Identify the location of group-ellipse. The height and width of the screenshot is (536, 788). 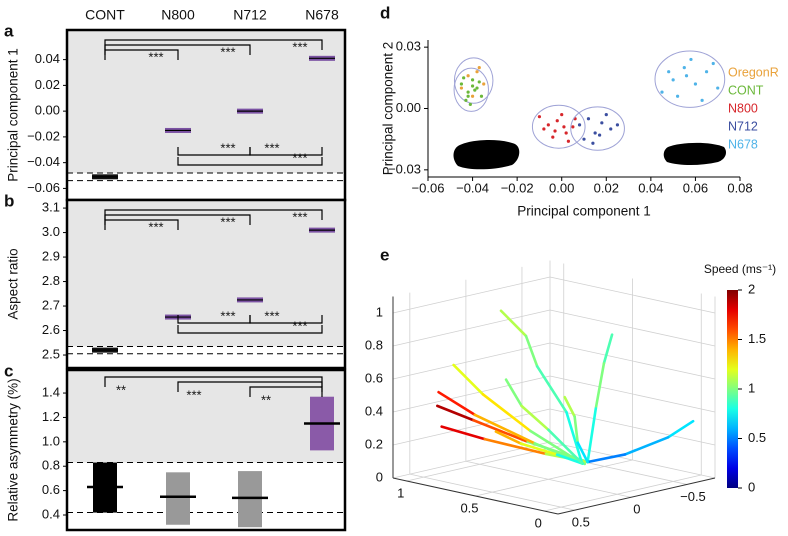
(558, 126).